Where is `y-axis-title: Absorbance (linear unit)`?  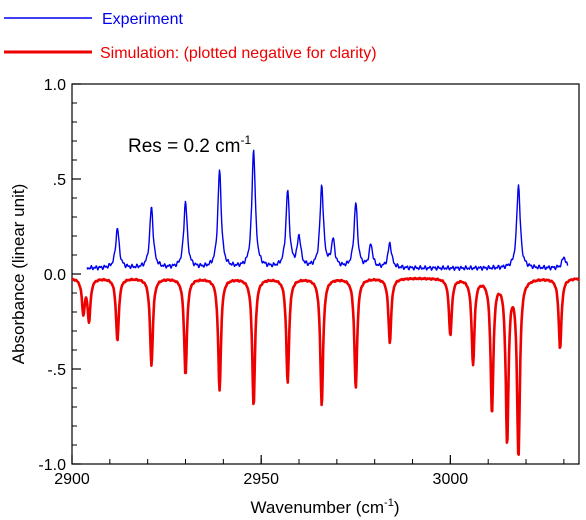 y-axis-title: Absorbance (linear unit) is located at coordinates (18, 274).